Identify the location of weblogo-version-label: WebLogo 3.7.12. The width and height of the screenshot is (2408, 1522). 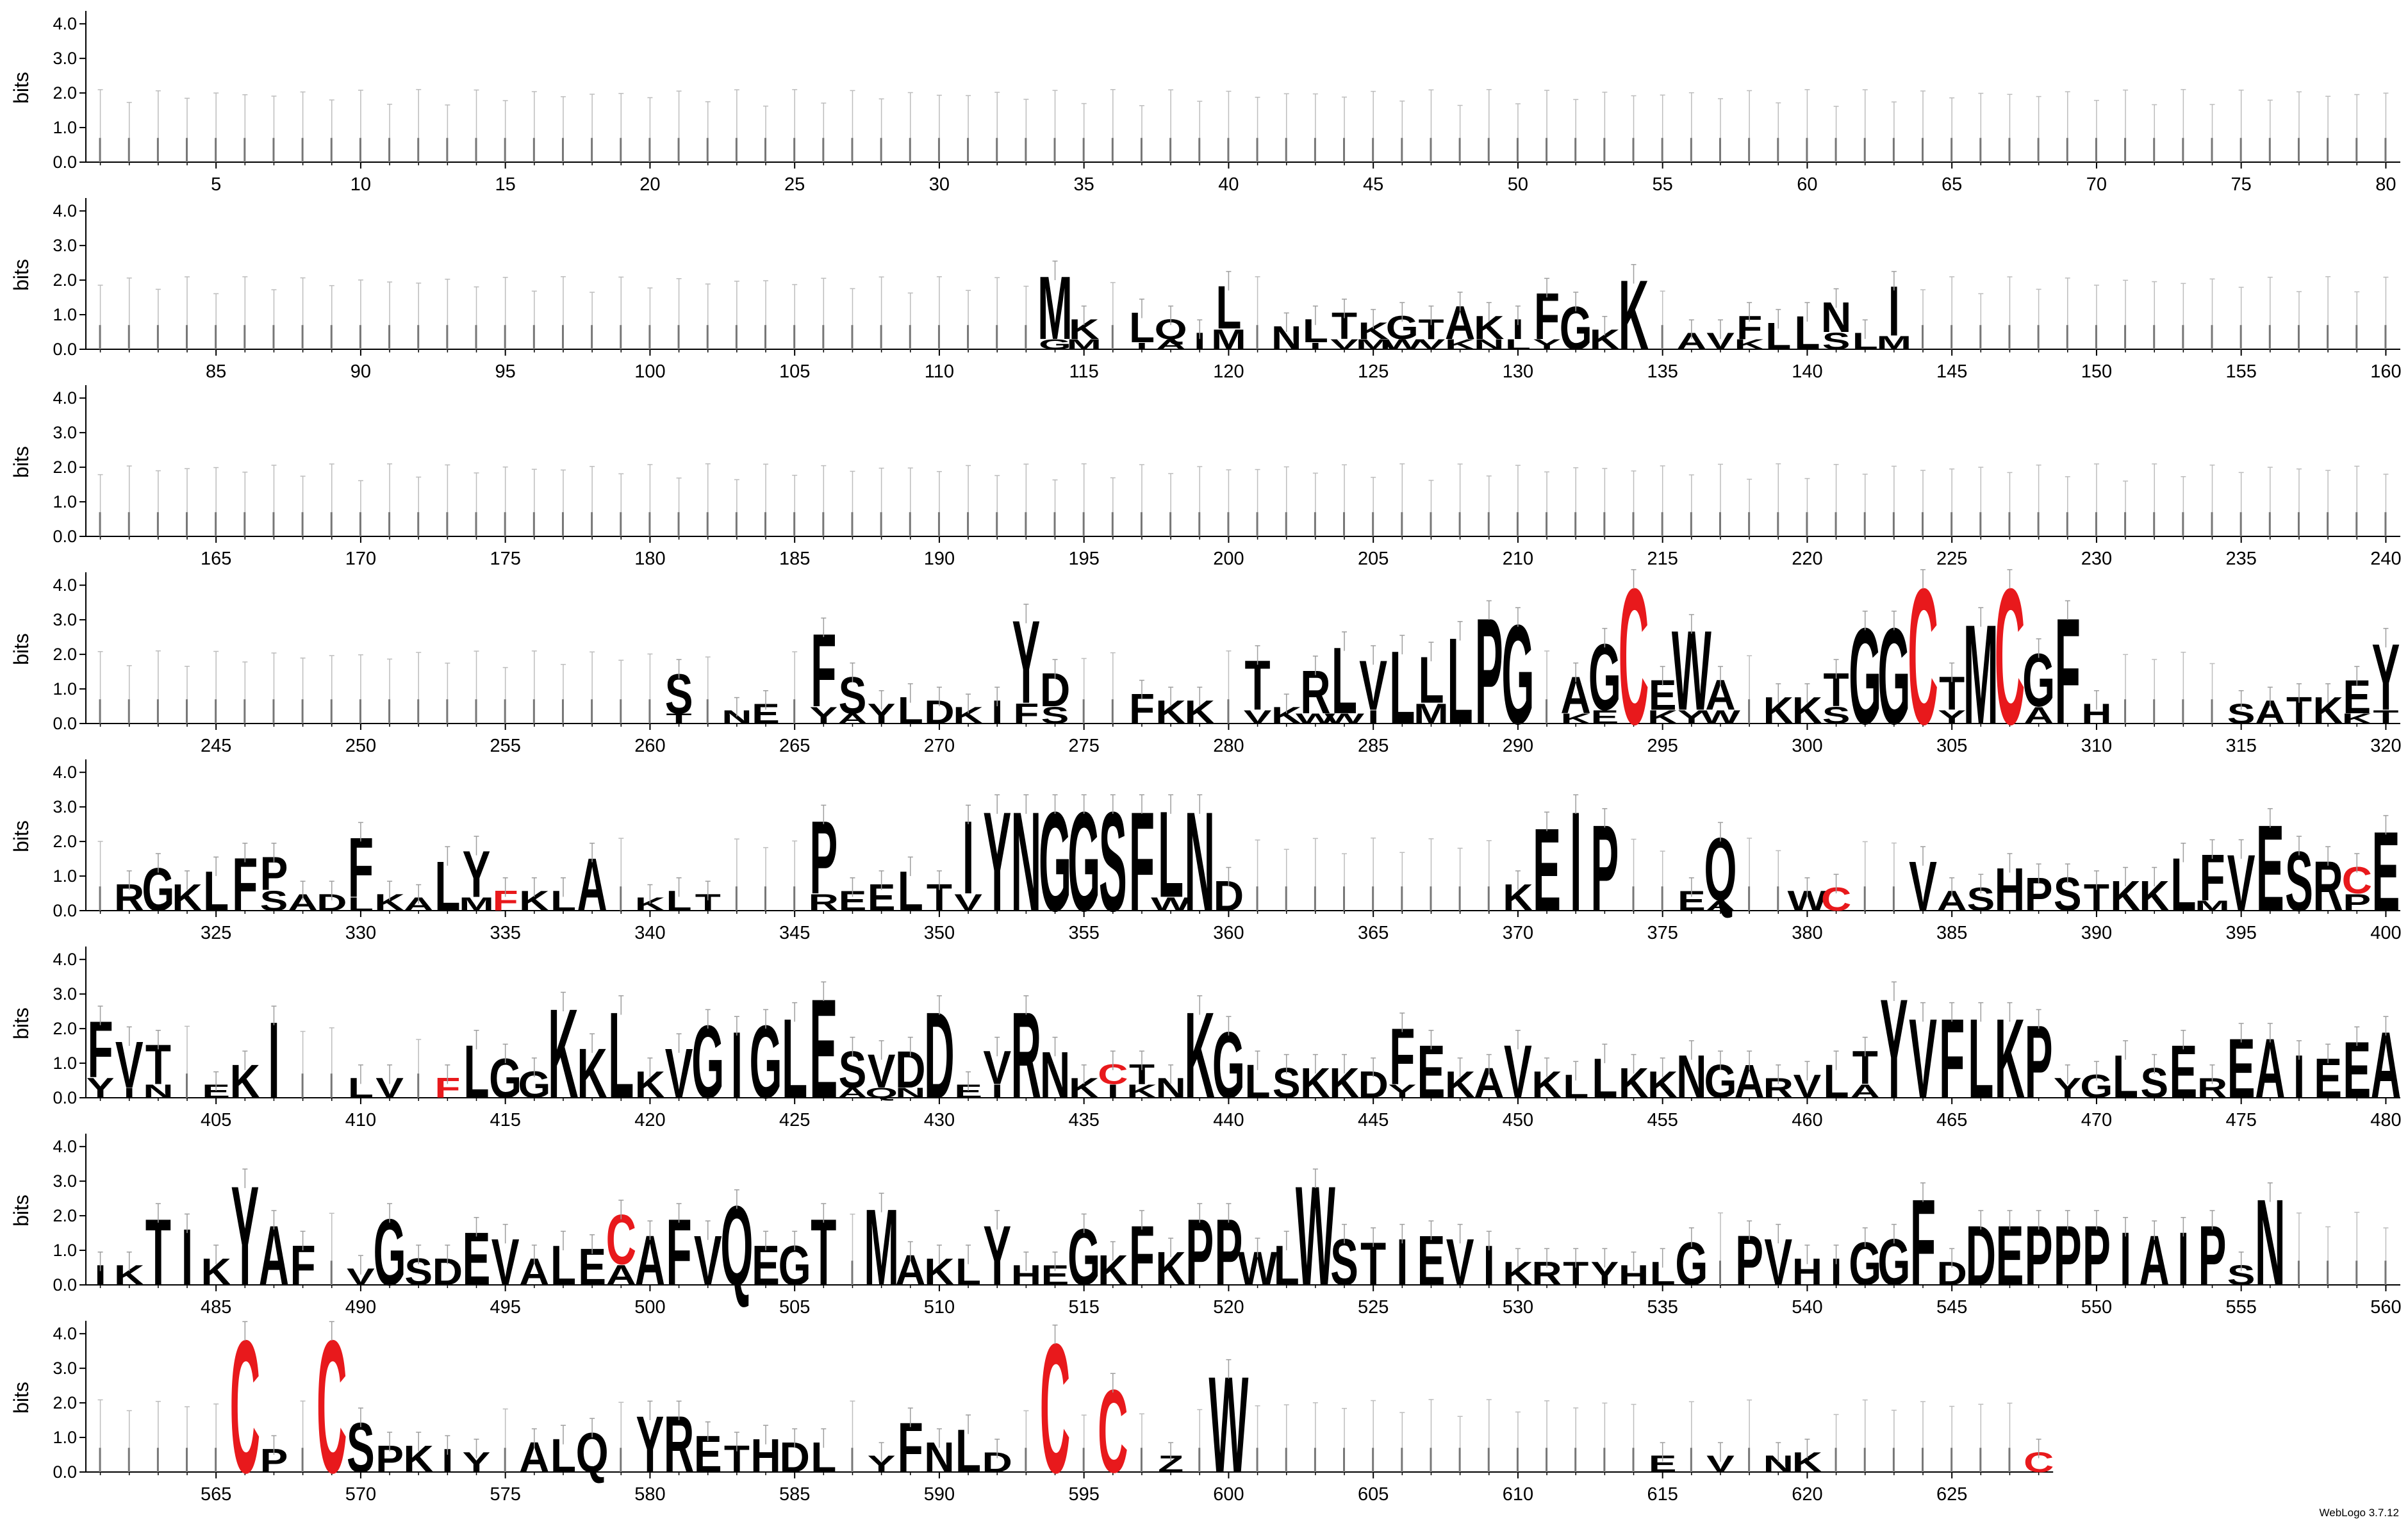
(2359, 1513).